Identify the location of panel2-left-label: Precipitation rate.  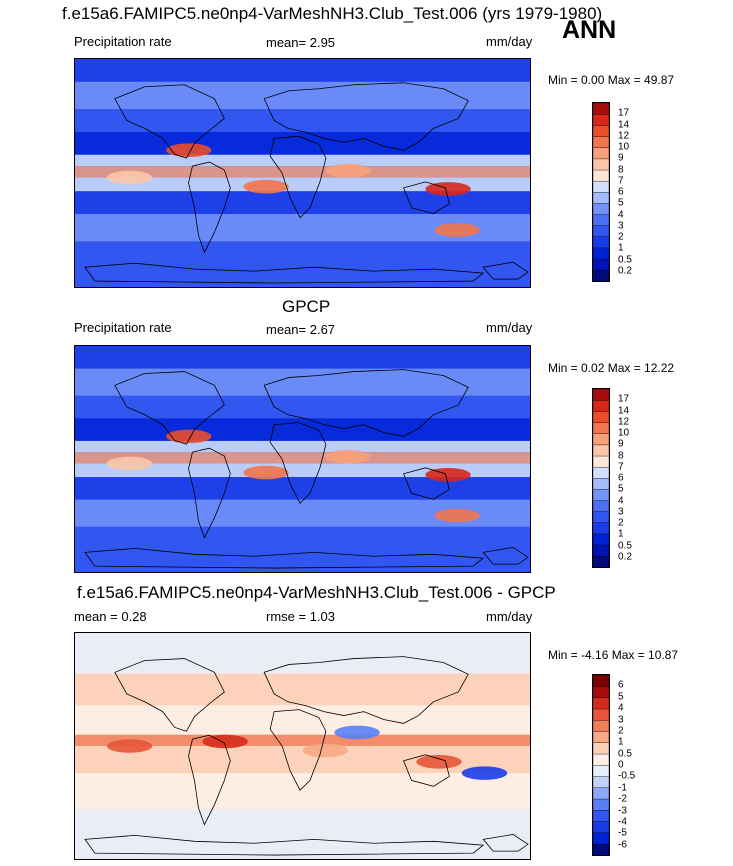
(123, 327).